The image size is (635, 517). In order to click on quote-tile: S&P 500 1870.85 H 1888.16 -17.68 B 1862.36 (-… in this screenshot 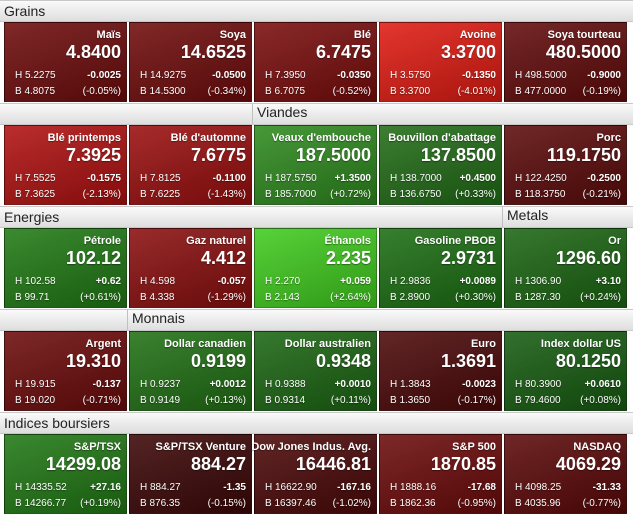, I will do `click(440, 474)`.